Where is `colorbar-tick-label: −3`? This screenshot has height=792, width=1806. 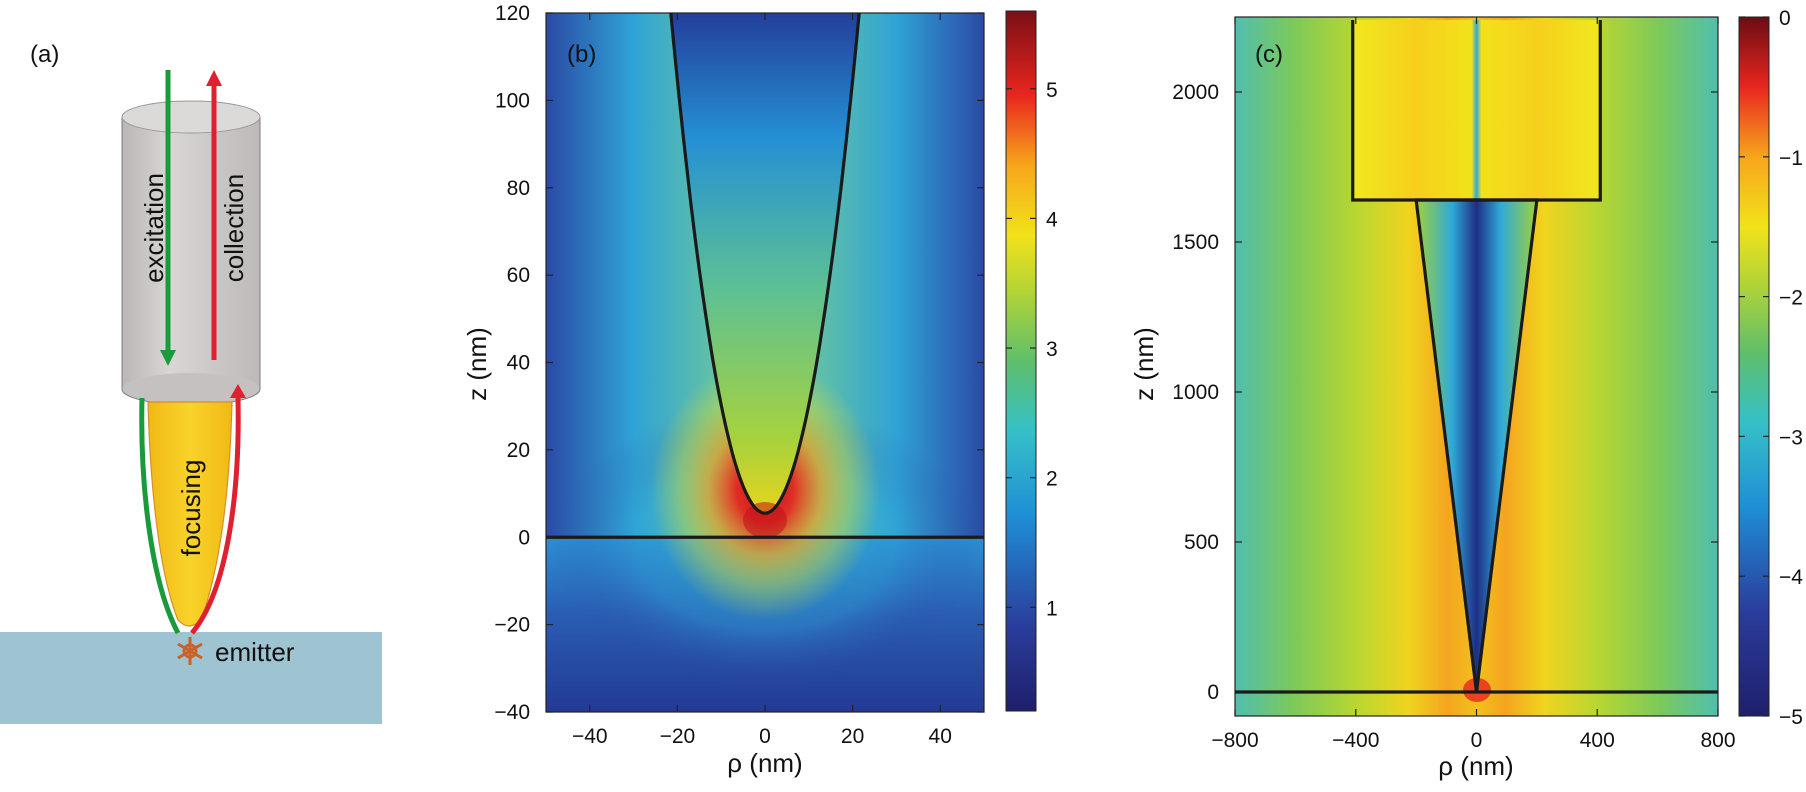
colorbar-tick-label: −3 is located at coordinates (1791, 437).